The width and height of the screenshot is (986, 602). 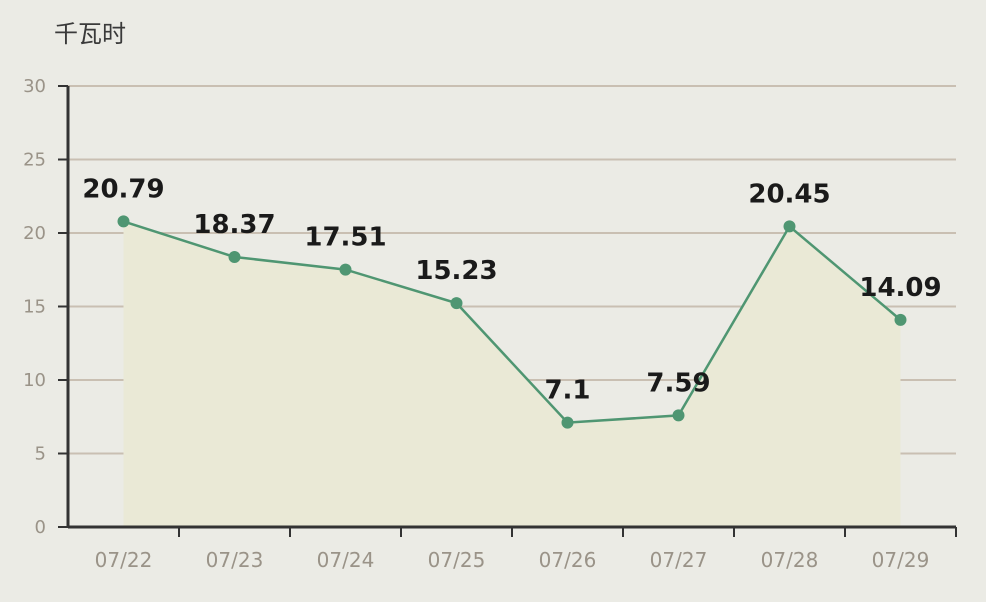 I want to click on data-label: 15.23, so click(x=456, y=271).